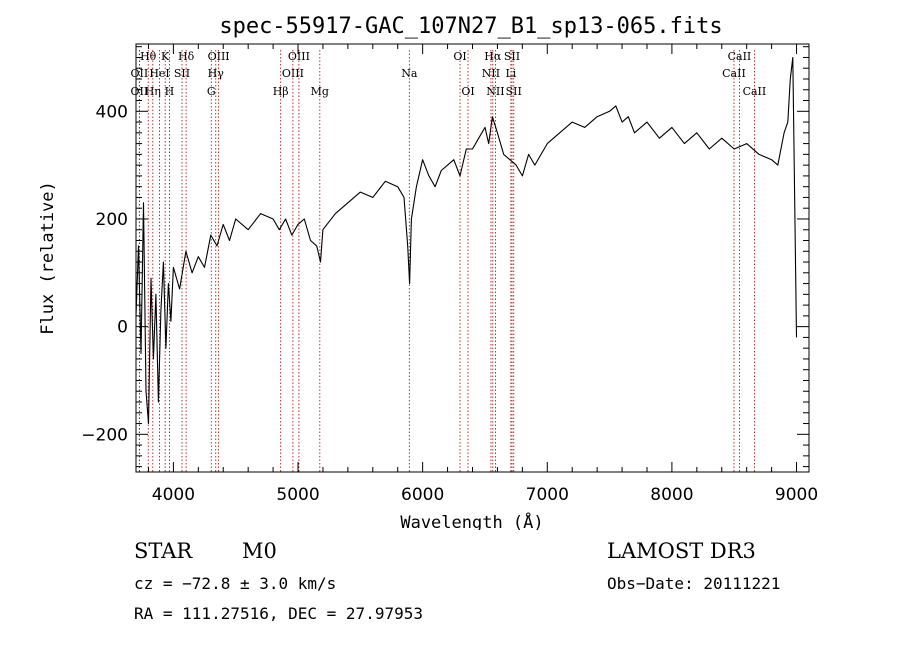 The height and width of the screenshot is (649, 900). I want to click on x-tick-label: 9000, so click(796, 495).